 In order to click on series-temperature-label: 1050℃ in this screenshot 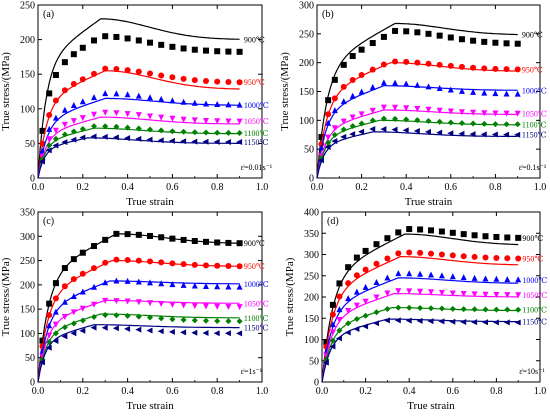, I will do `click(534, 113)`.